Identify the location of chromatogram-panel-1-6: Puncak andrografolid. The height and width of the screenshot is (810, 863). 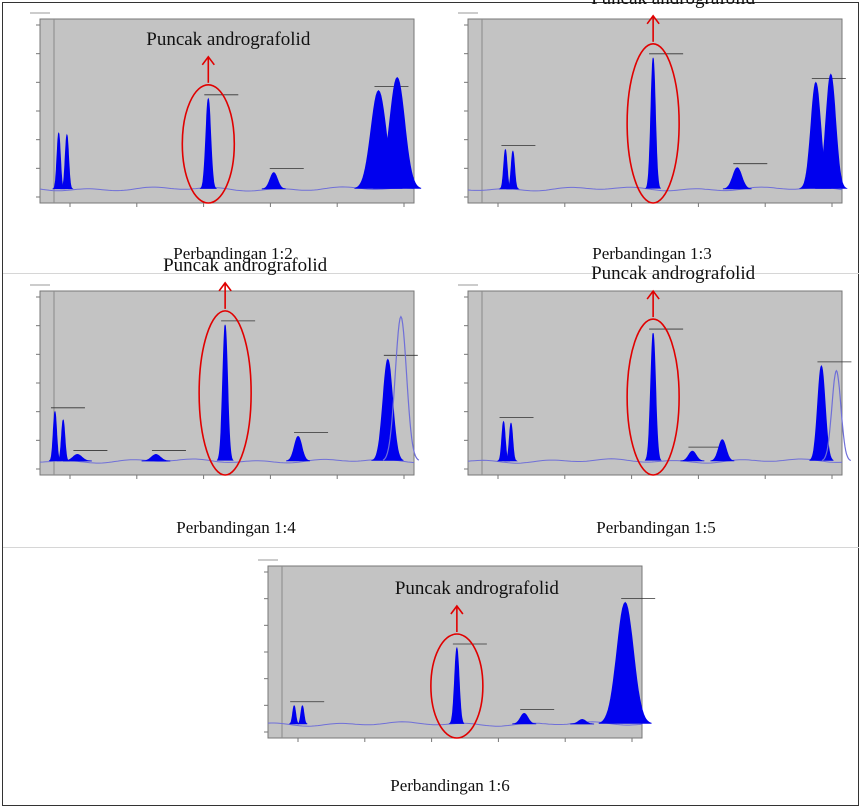
(447, 661).